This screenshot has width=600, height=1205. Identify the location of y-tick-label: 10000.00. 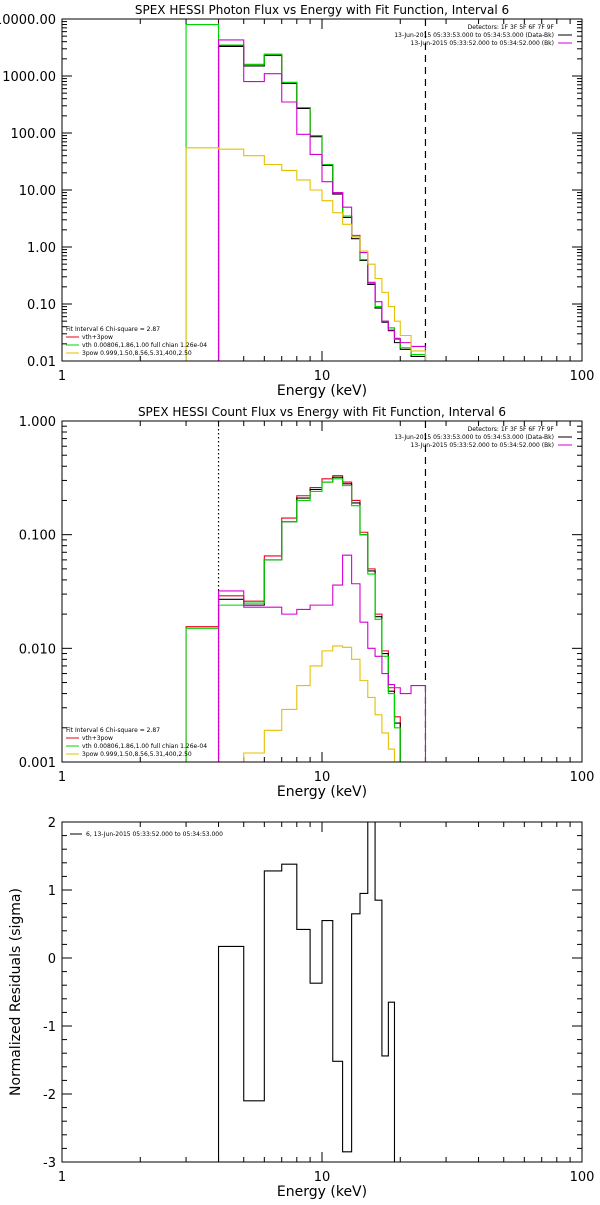
(28, 20).